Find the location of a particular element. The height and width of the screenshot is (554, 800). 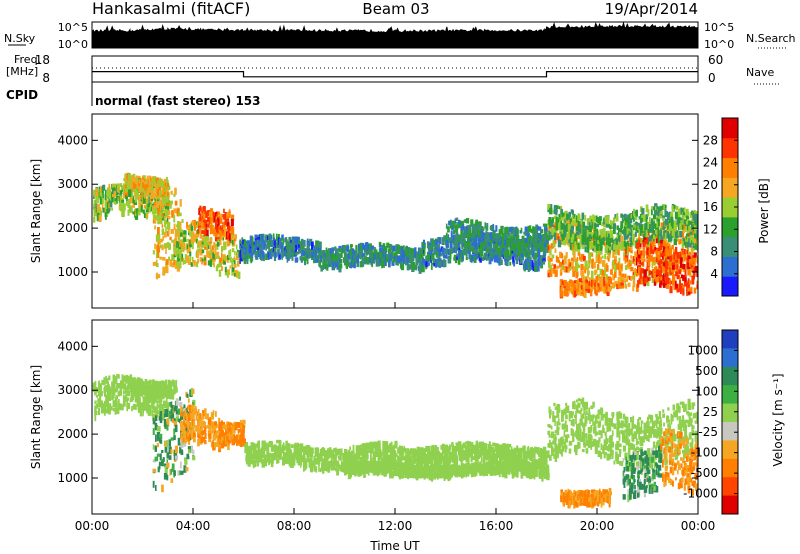

freq-label-top: Freq. is located at coordinates (27, 59).